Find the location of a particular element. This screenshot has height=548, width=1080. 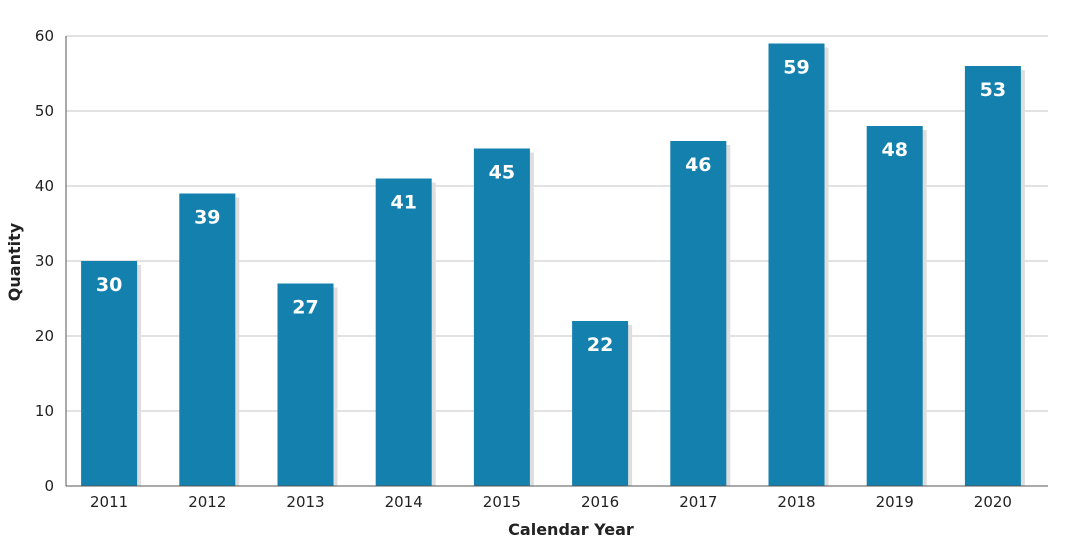

bar-2013 is located at coordinates (305, 384).